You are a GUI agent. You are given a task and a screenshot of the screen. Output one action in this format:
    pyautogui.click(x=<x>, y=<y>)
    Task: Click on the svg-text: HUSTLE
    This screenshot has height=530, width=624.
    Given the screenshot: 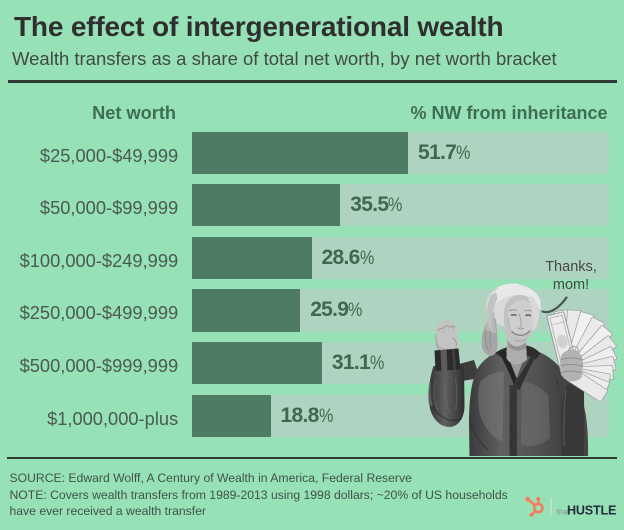 What is the action you would take?
    pyautogui.click(x=591, y=510)
    